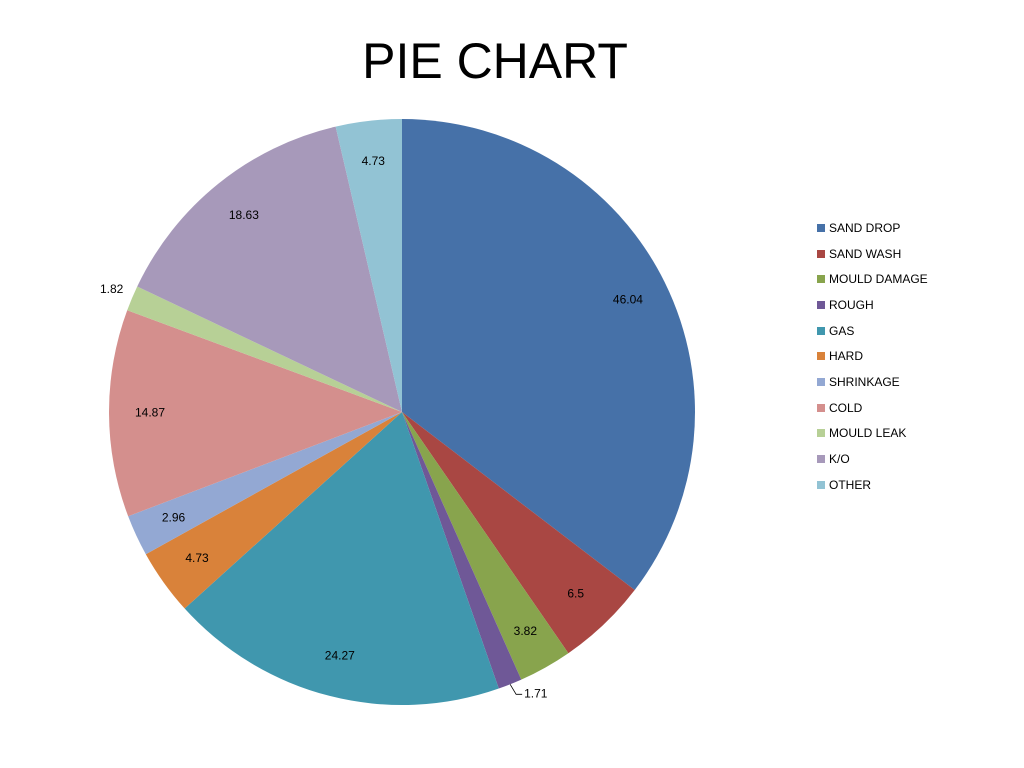  I want to click on legend-label: COLD, so click(846, 407).